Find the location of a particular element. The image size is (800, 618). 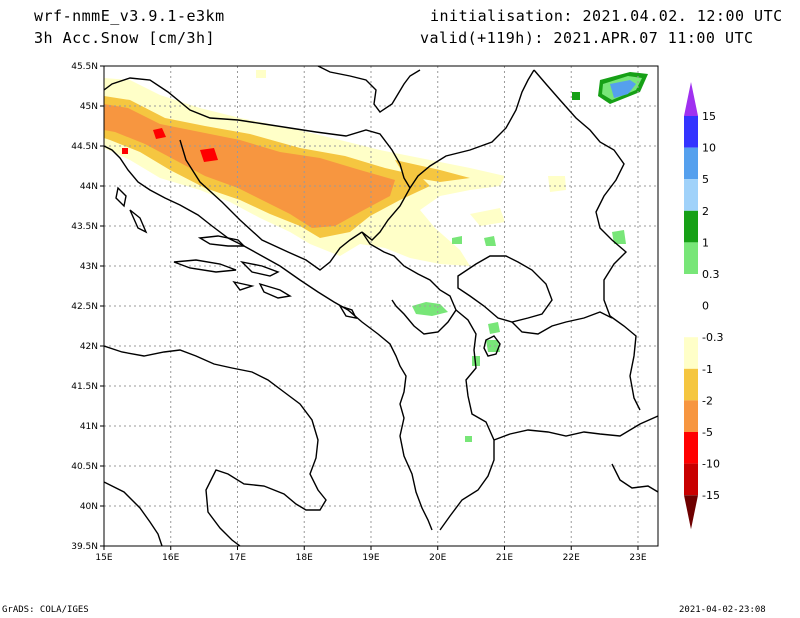

legend-label: 2 is located at coordinates (705, 211).